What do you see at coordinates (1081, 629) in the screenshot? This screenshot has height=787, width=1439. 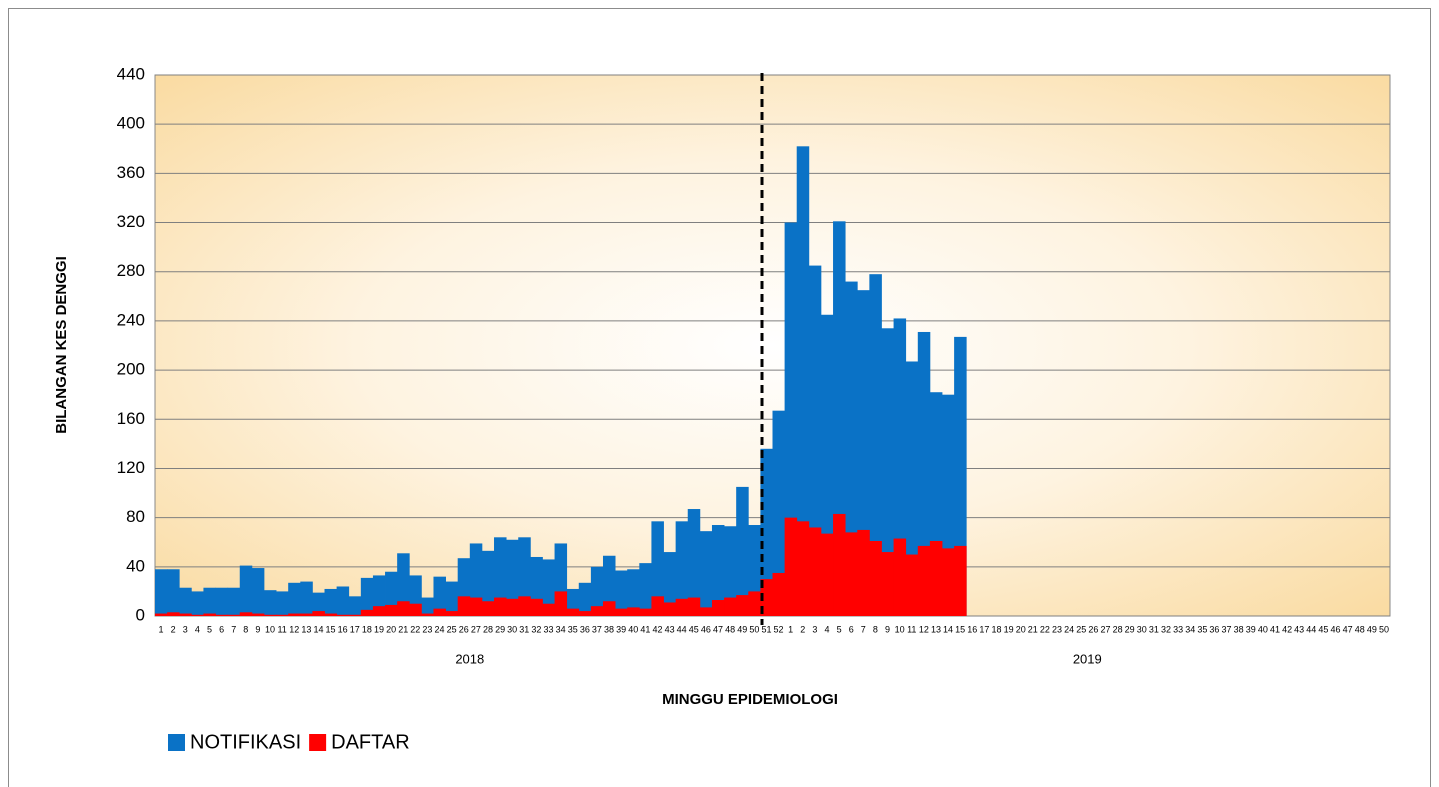 I see `x-tick-label: 25` at bounding box center [1081, 629].